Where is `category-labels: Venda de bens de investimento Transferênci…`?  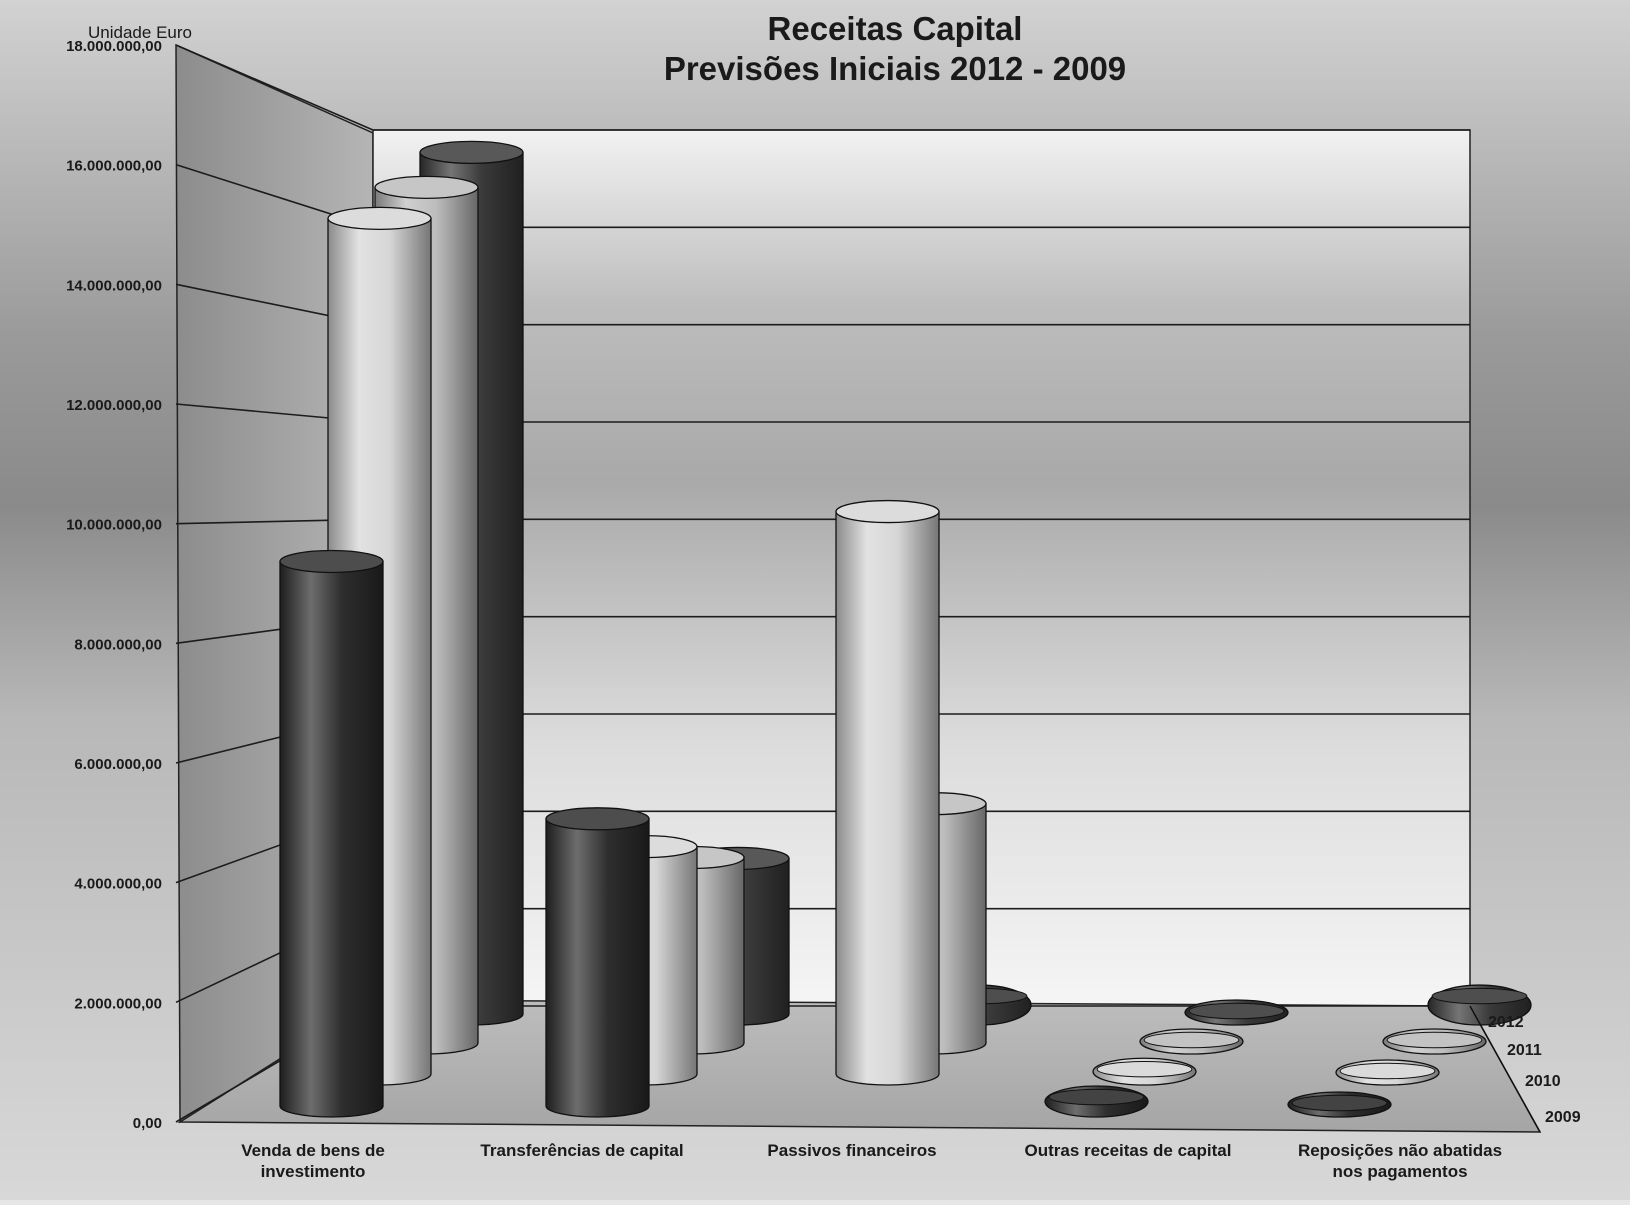
category-labels: Venda de bens de investimento Transferênci… is located at coordinates (871, 1161).